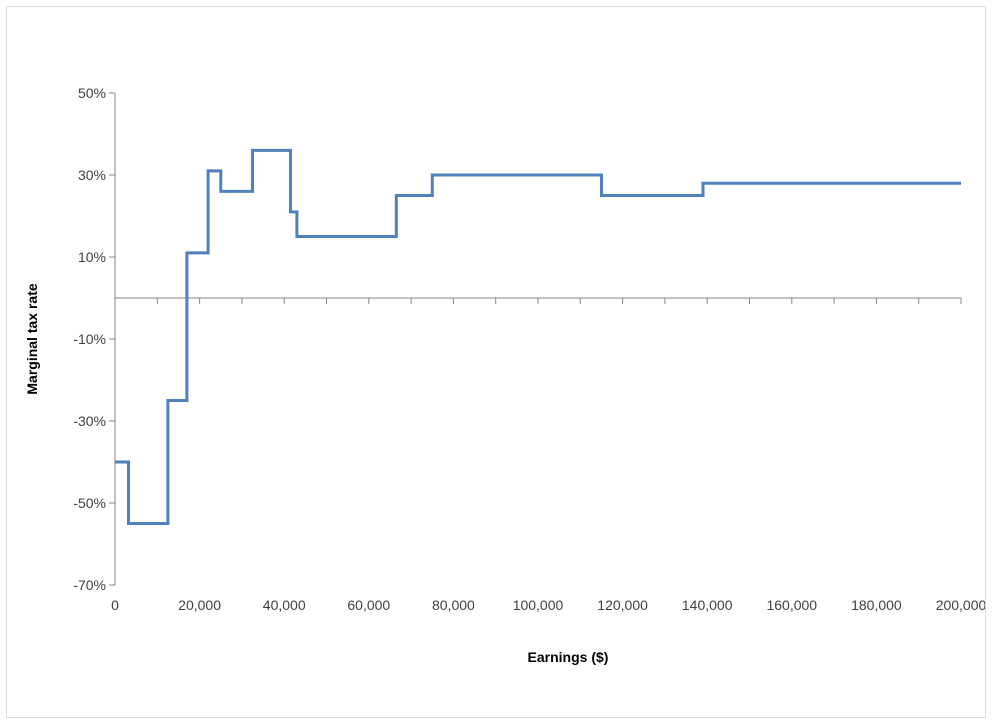  Describe the element at coordinates (960, 605) in the screenshot. I see `x-tick-label: 200,000` at that location.